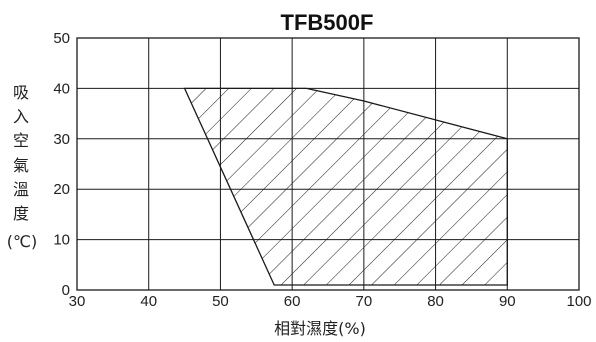  What do you see at coordinates (61, 164) in the screenshot?
I see `y-axis-ticks: 0 10 20 30 40 50` at bounding box center [61, 164].